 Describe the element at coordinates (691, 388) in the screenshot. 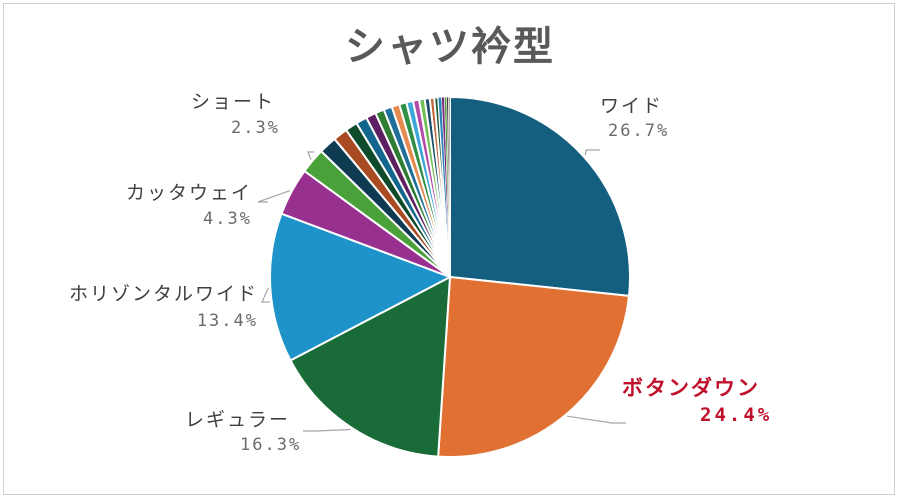

I see `slice-label: ボタンダウン` at that location.